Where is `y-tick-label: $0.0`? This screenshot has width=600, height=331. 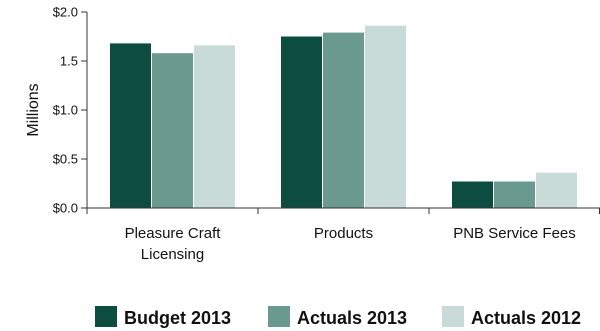 y-tick-label: $0.0 is located at coordinates (65, 208).